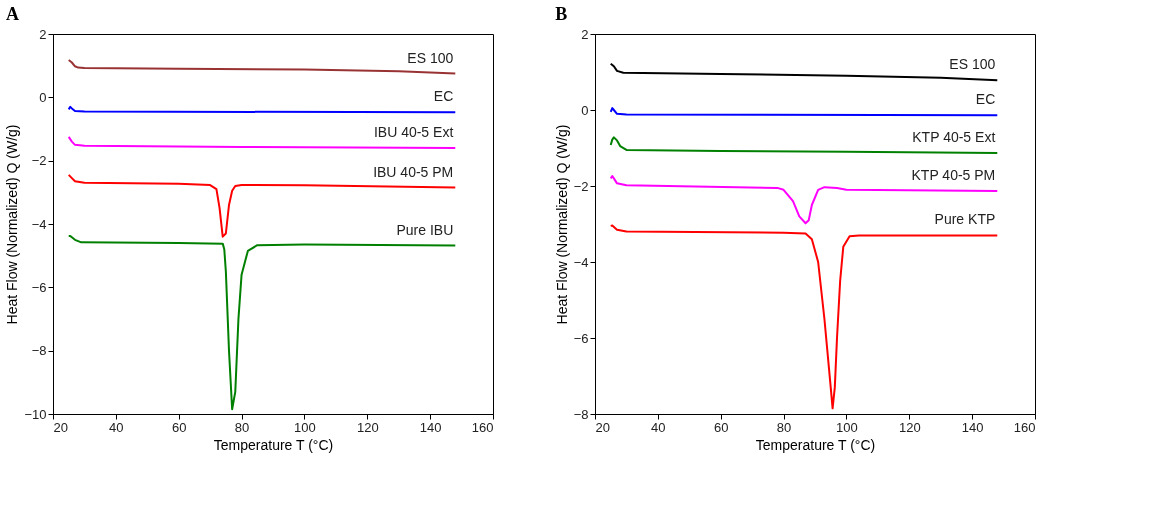 This screenshot has height=514, width=1155. Describe the element at coordinates (954, 136) in the screenshot. I see `series-label: KTP 40-5 Ext` at that location.